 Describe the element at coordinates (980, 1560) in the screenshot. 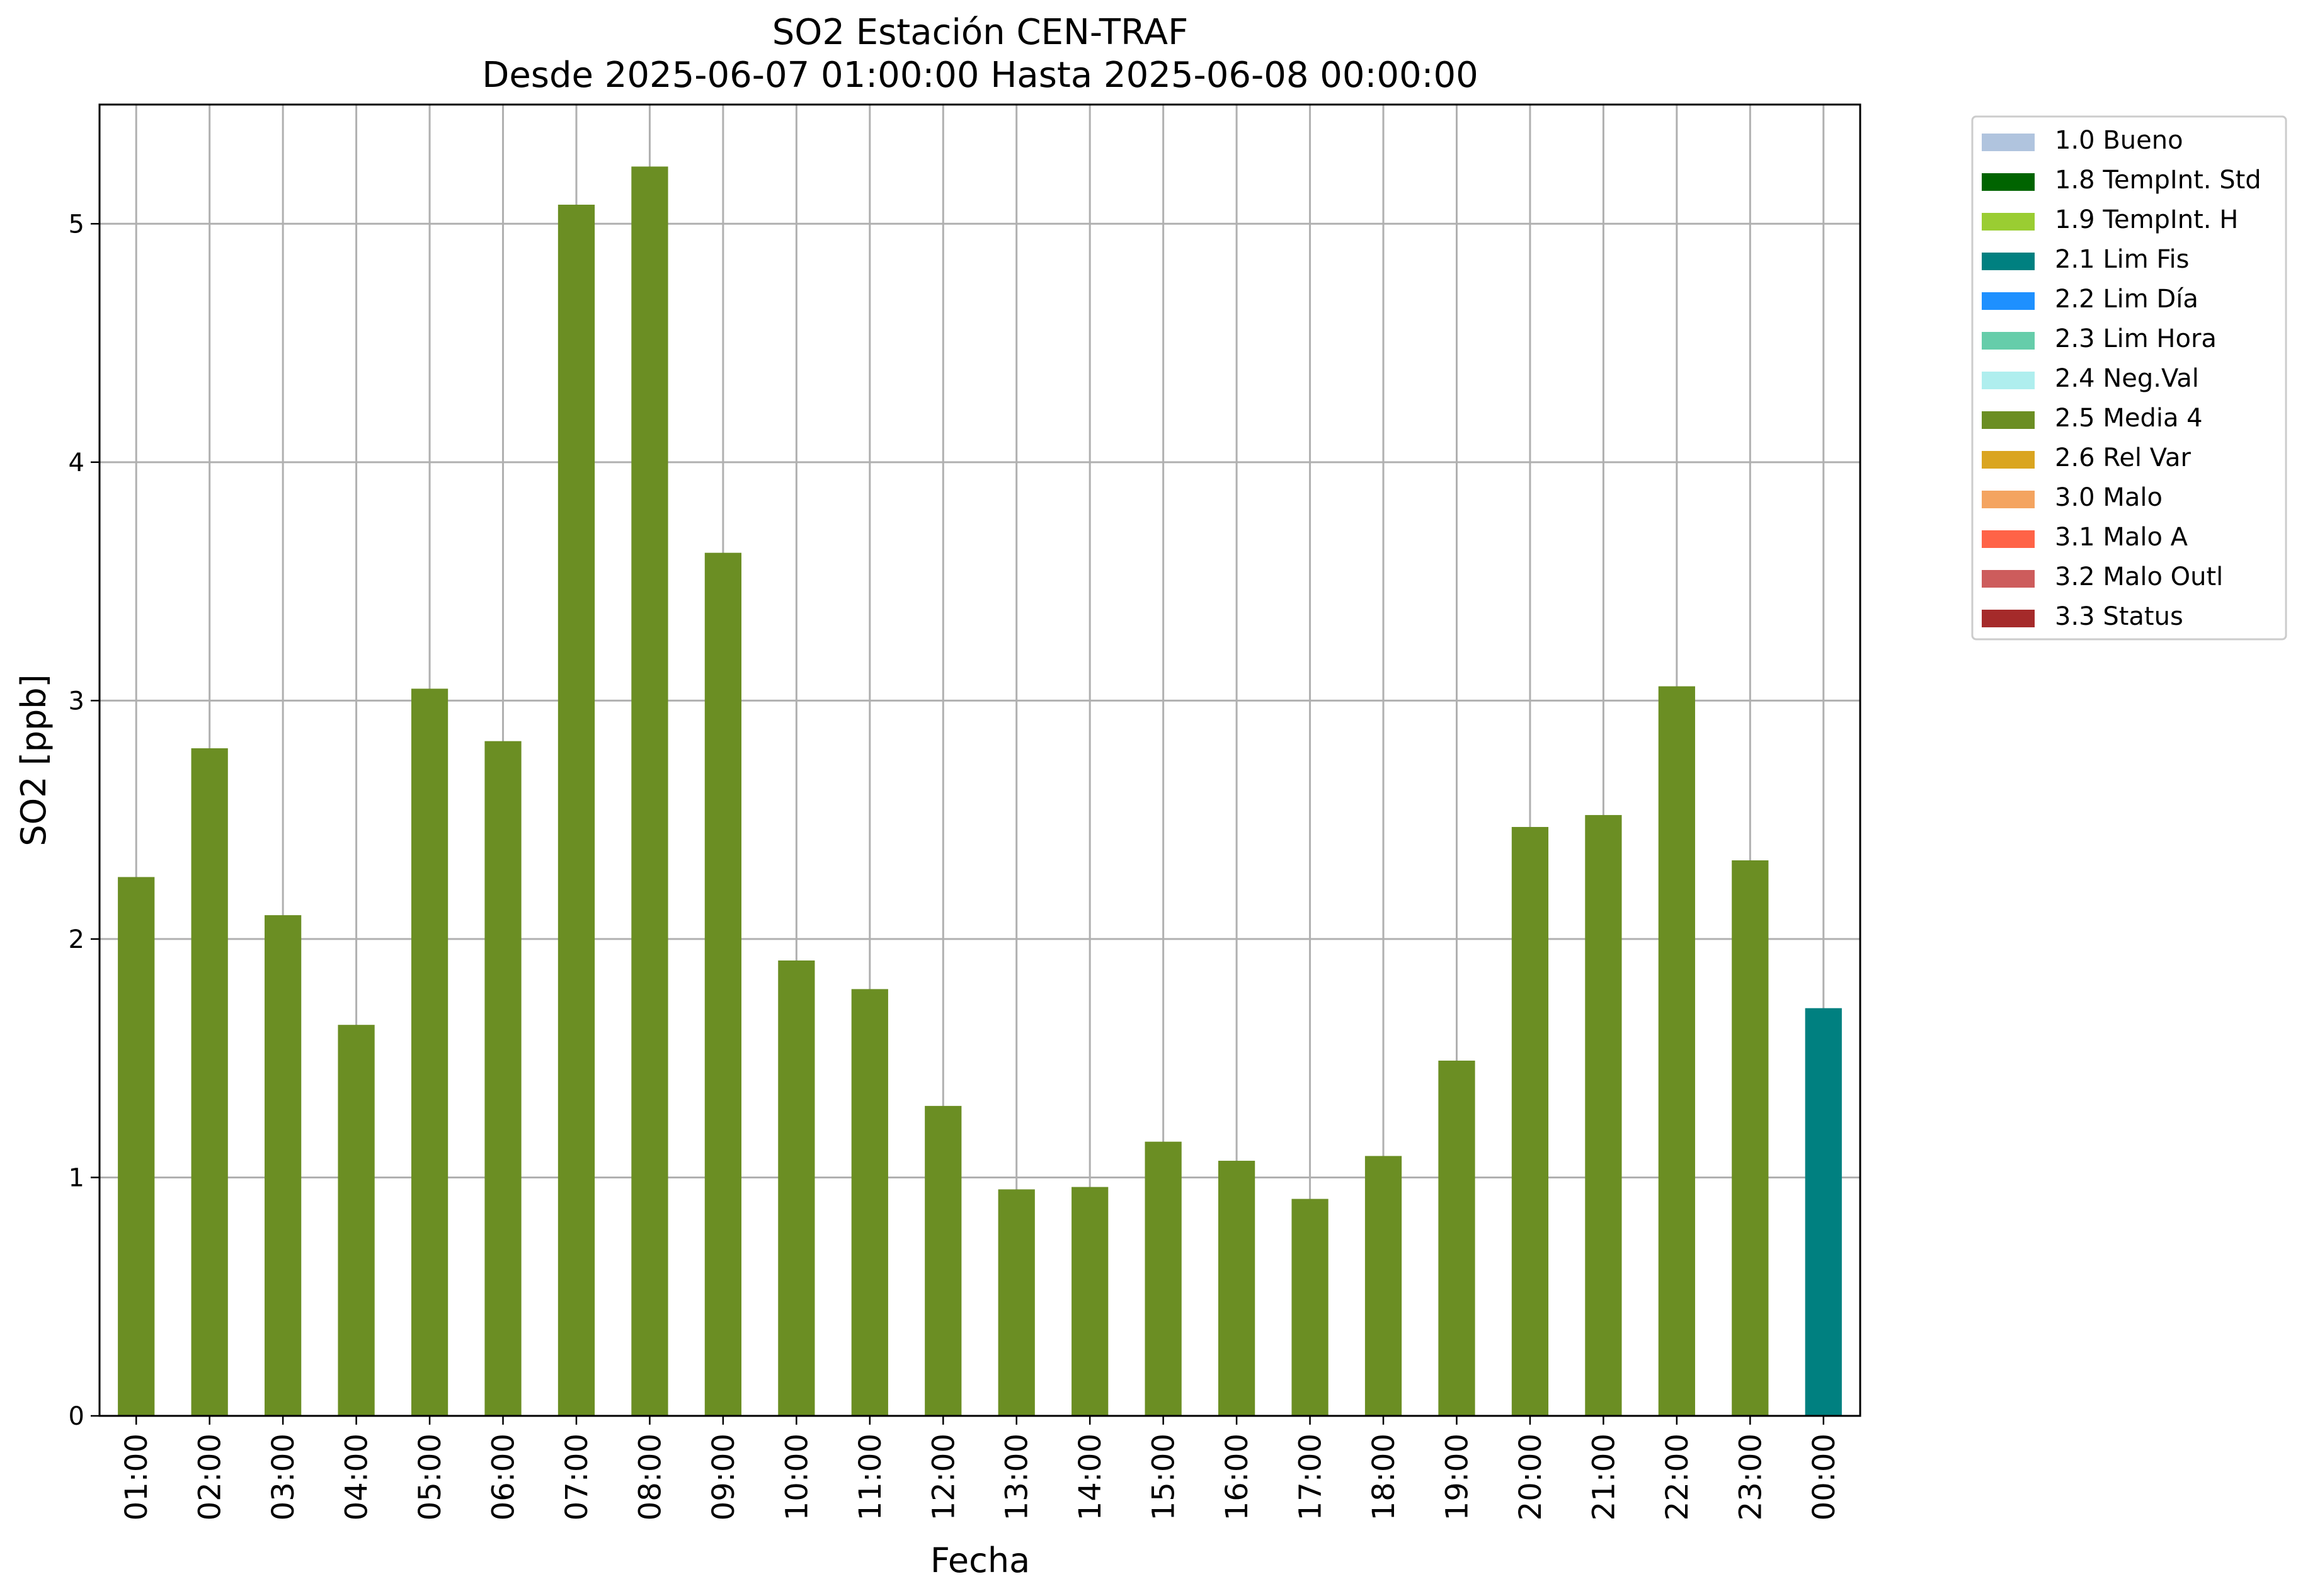

I see `x-axis-label: Fecha` at that location.